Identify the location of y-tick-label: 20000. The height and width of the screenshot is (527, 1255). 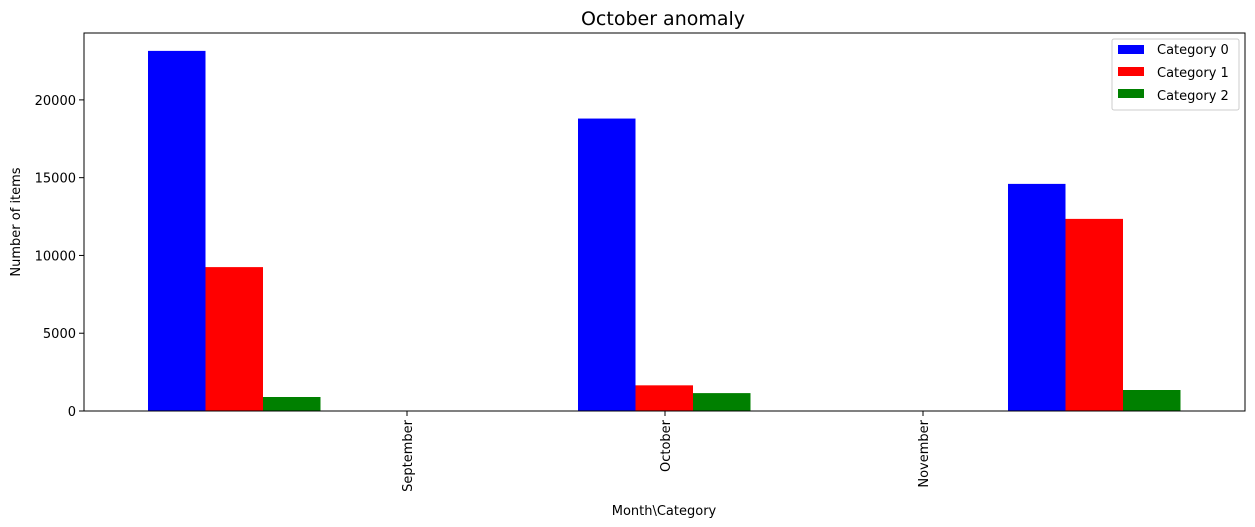
(55, 101).